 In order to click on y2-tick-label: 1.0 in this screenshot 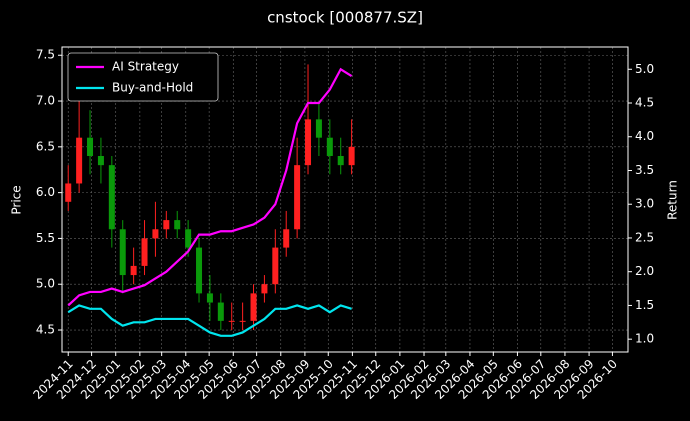, I will do `click(644, 339)`.